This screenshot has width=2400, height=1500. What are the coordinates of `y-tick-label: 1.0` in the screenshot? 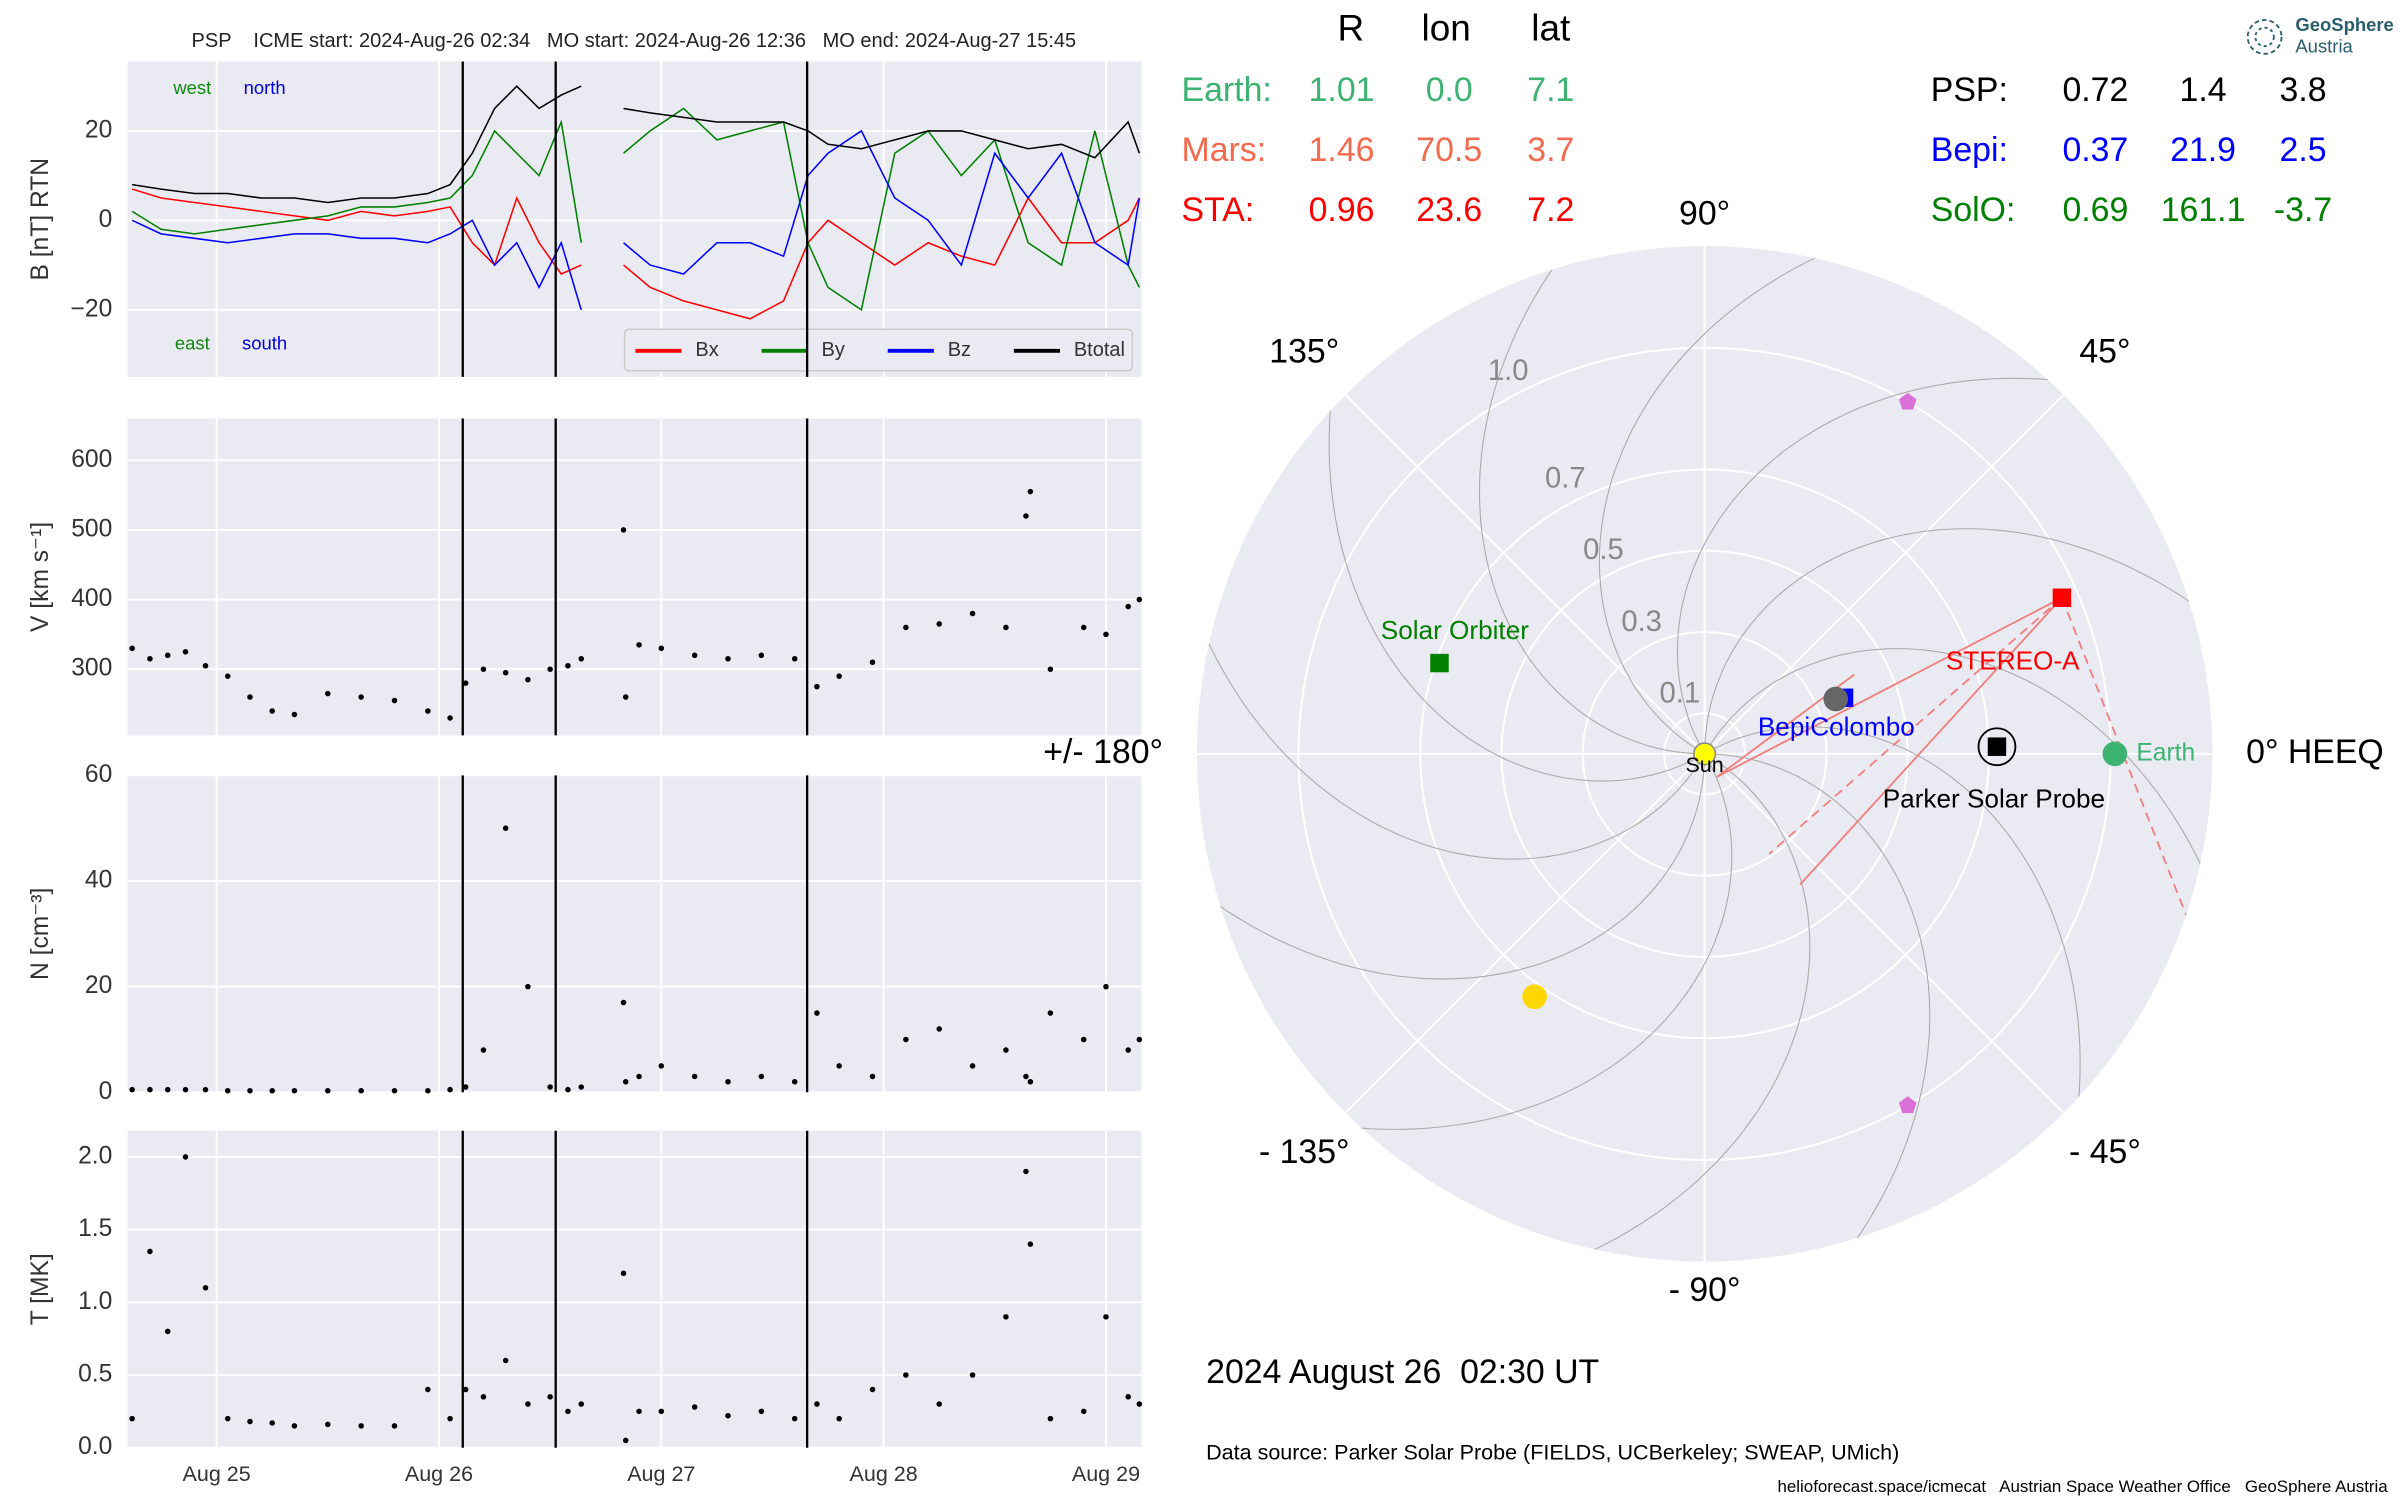 It's located at (95, 1301).